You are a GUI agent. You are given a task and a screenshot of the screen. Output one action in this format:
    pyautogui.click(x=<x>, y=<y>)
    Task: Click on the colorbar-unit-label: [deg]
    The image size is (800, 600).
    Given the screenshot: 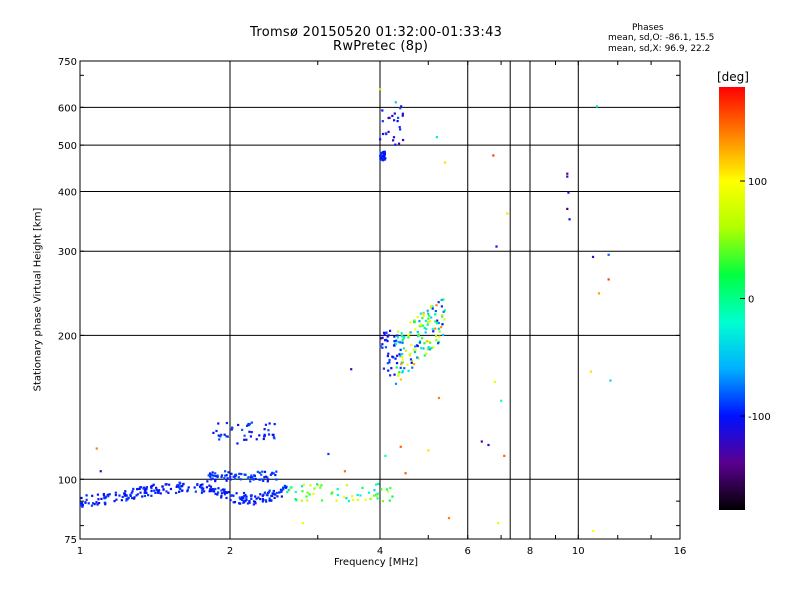 What is the action you would take?
    pyautogui.click(x=733, y=77)
    